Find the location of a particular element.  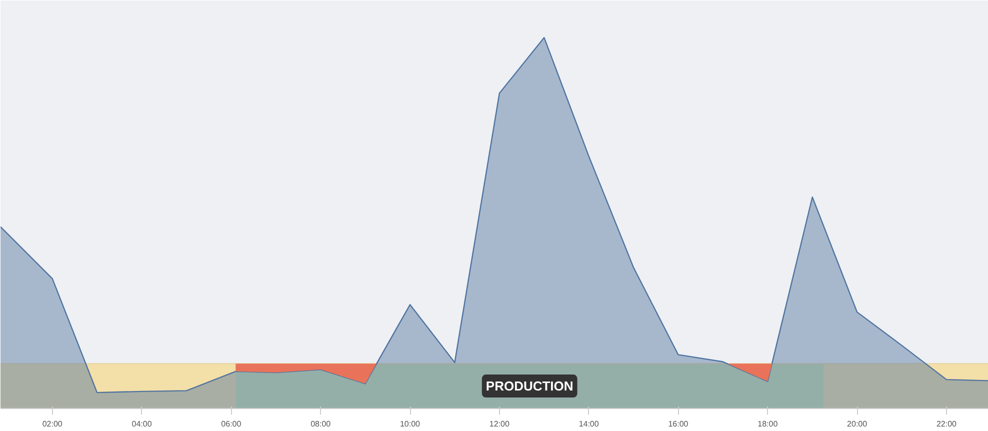

band-label: PRODUCTION is located at coordinates (530, 386).